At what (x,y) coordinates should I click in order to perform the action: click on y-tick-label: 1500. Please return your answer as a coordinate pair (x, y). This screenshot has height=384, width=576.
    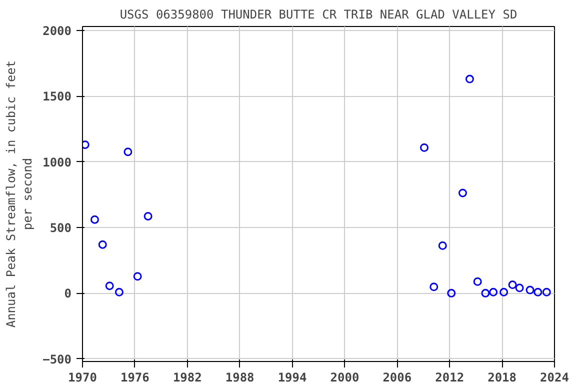
    Looking at the image, I should click on (57, 97).